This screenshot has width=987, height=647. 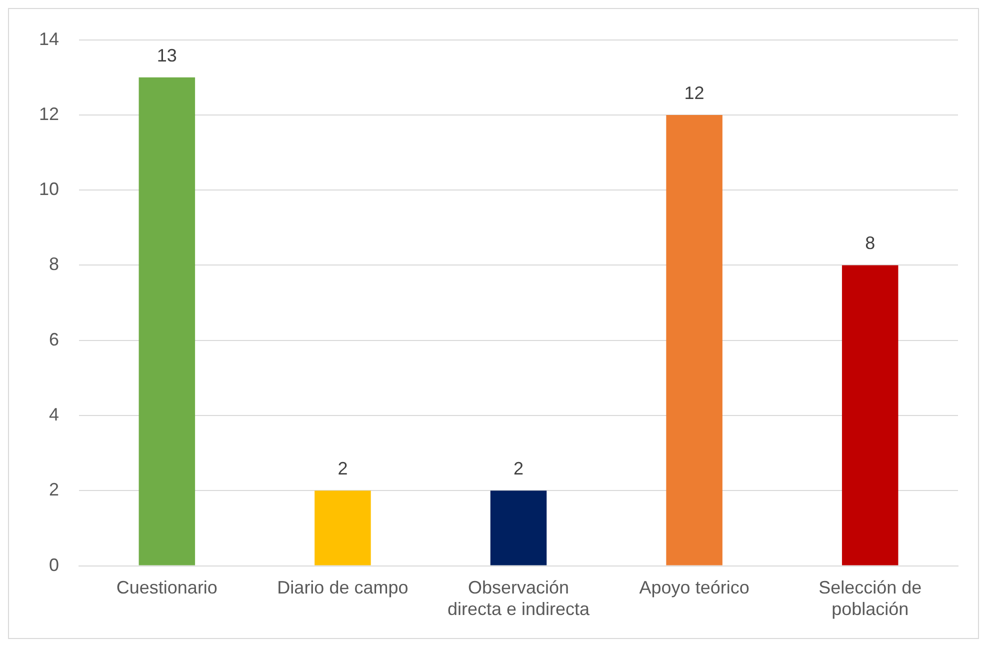 I want to click on y-tick-label: 10, so click(x=49, y=189).